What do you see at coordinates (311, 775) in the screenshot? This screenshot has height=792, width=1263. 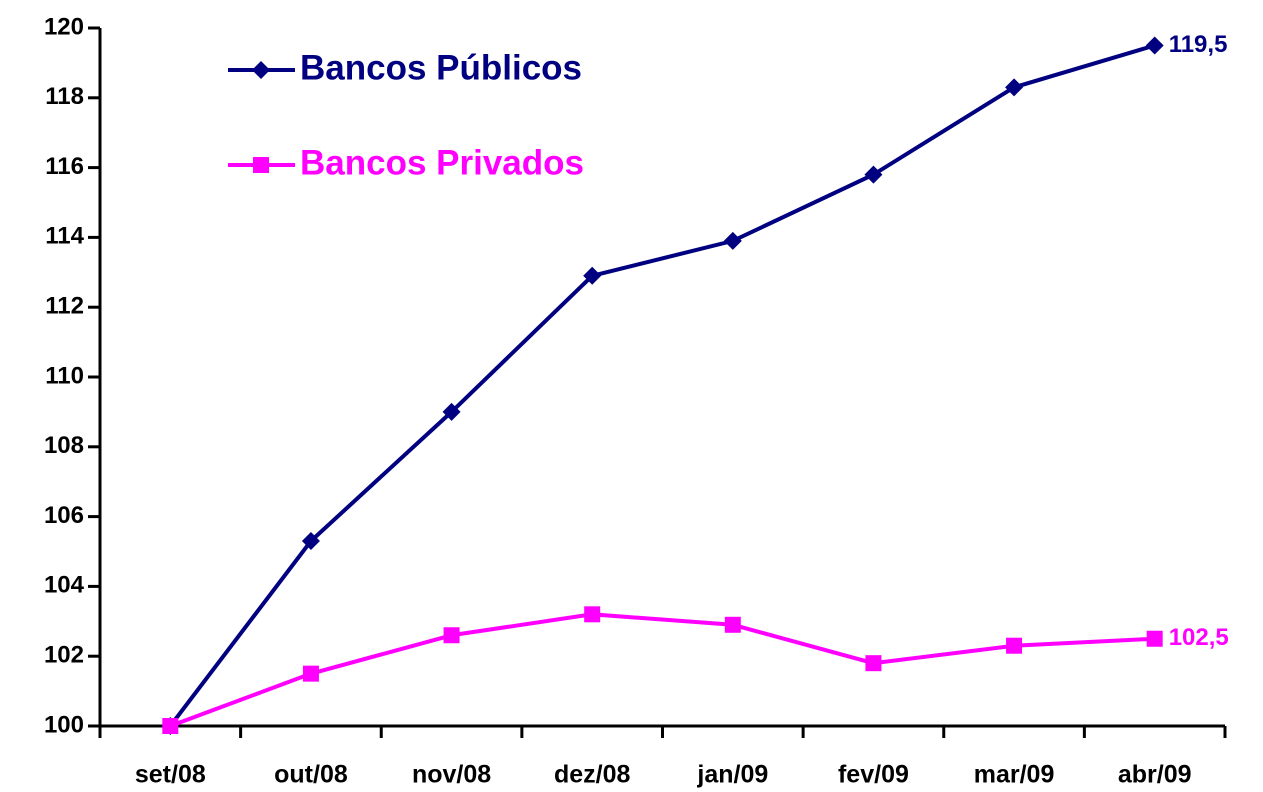 I see `x-tick-label: out/08` at bounding box center [311, 775].